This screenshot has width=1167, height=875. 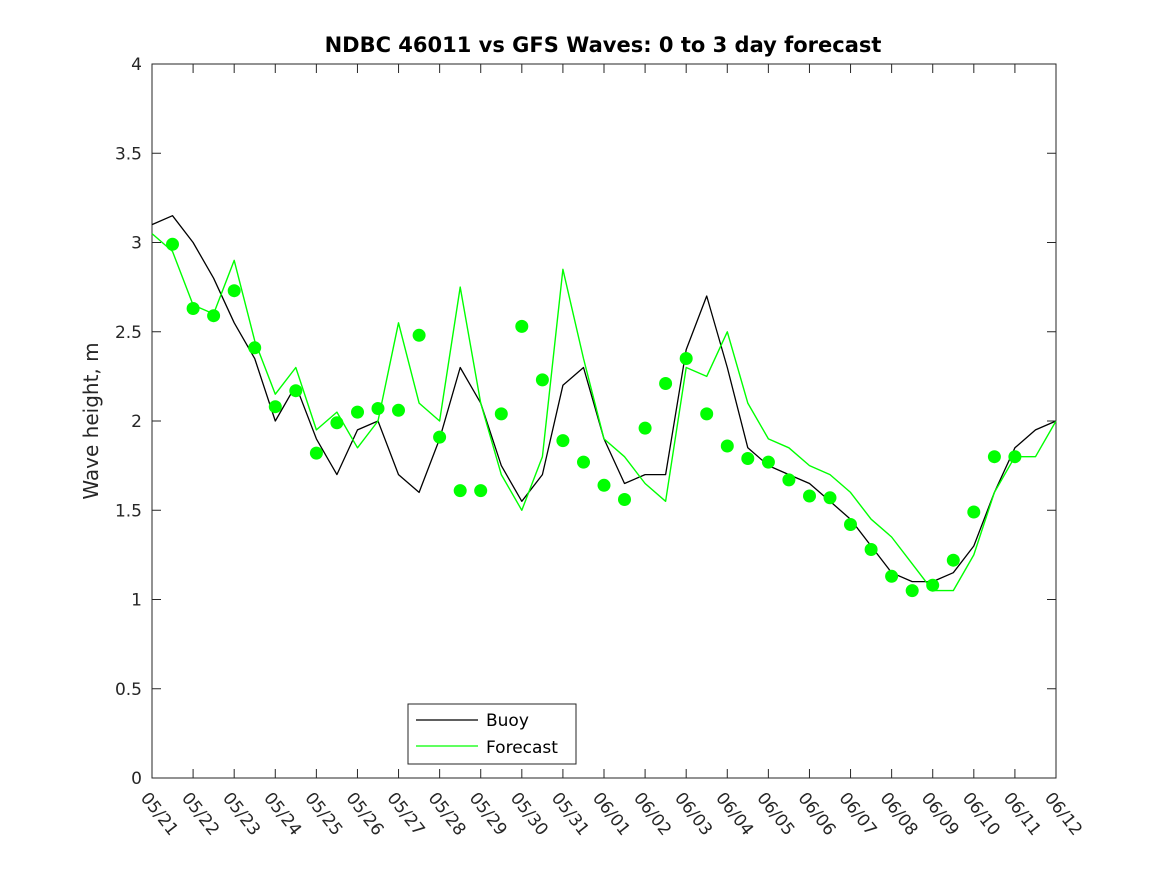 What do you see at coordinates (128, 511) in the screenshot?
I see `y-tick-label: 1.5` at bounding box center [128, 511].